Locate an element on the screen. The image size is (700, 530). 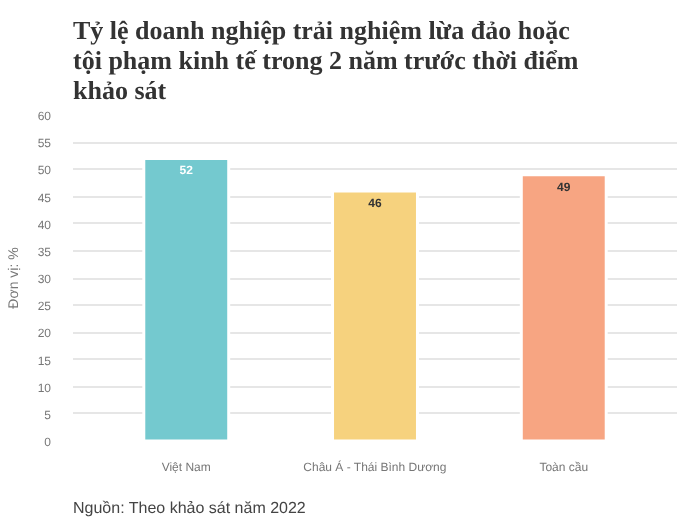
text: Nguồn: Theo khảo sát năm 2022 is located at coordinates (190, 508).